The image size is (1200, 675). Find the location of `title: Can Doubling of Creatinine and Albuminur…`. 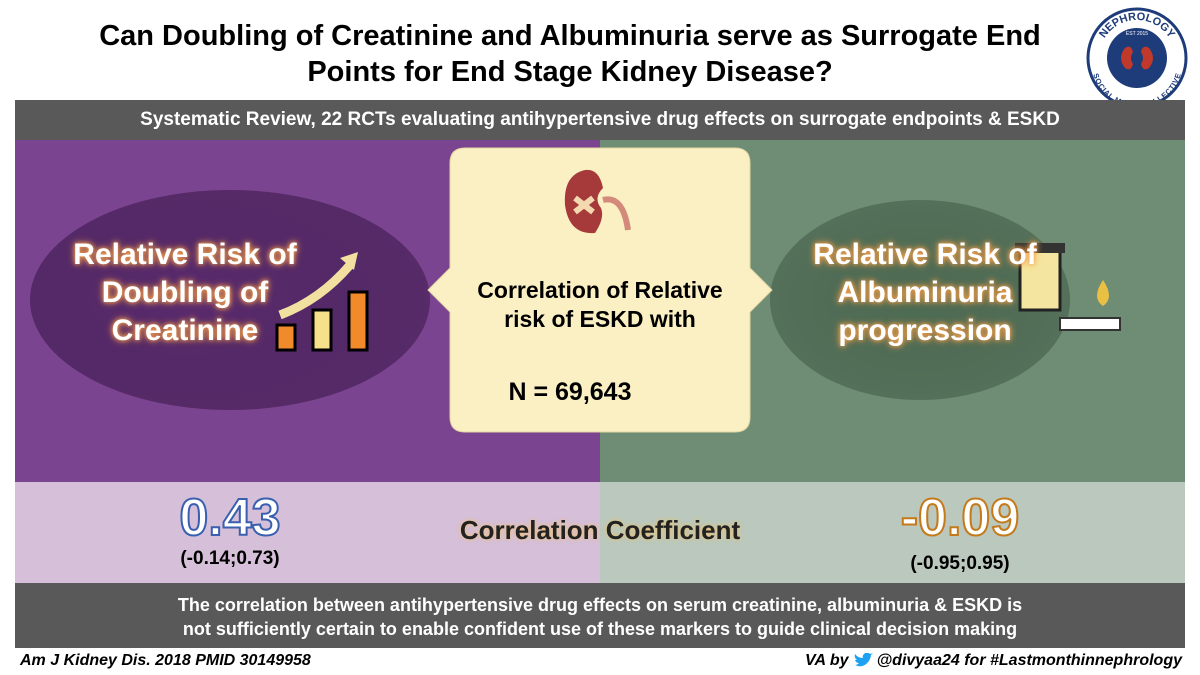

title: Can Doubling of Creatinine and Albuminur… is located at coordinates (570, 54).